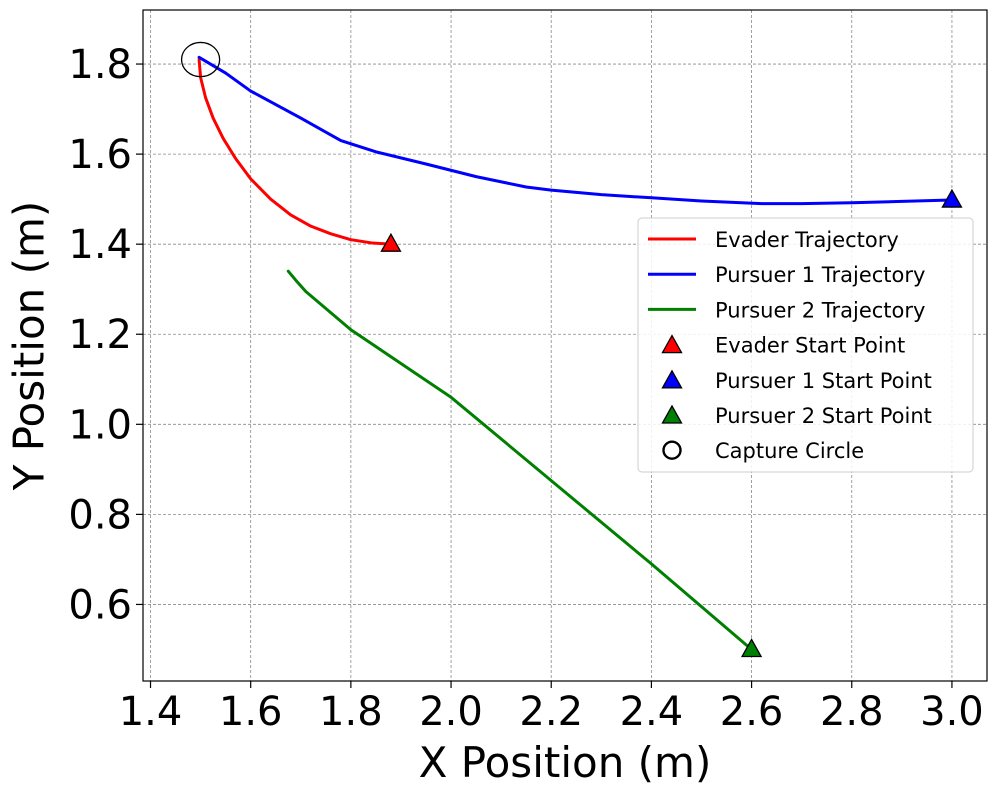  I want to click on y-tick-label: 1.4, so click(100, 245).